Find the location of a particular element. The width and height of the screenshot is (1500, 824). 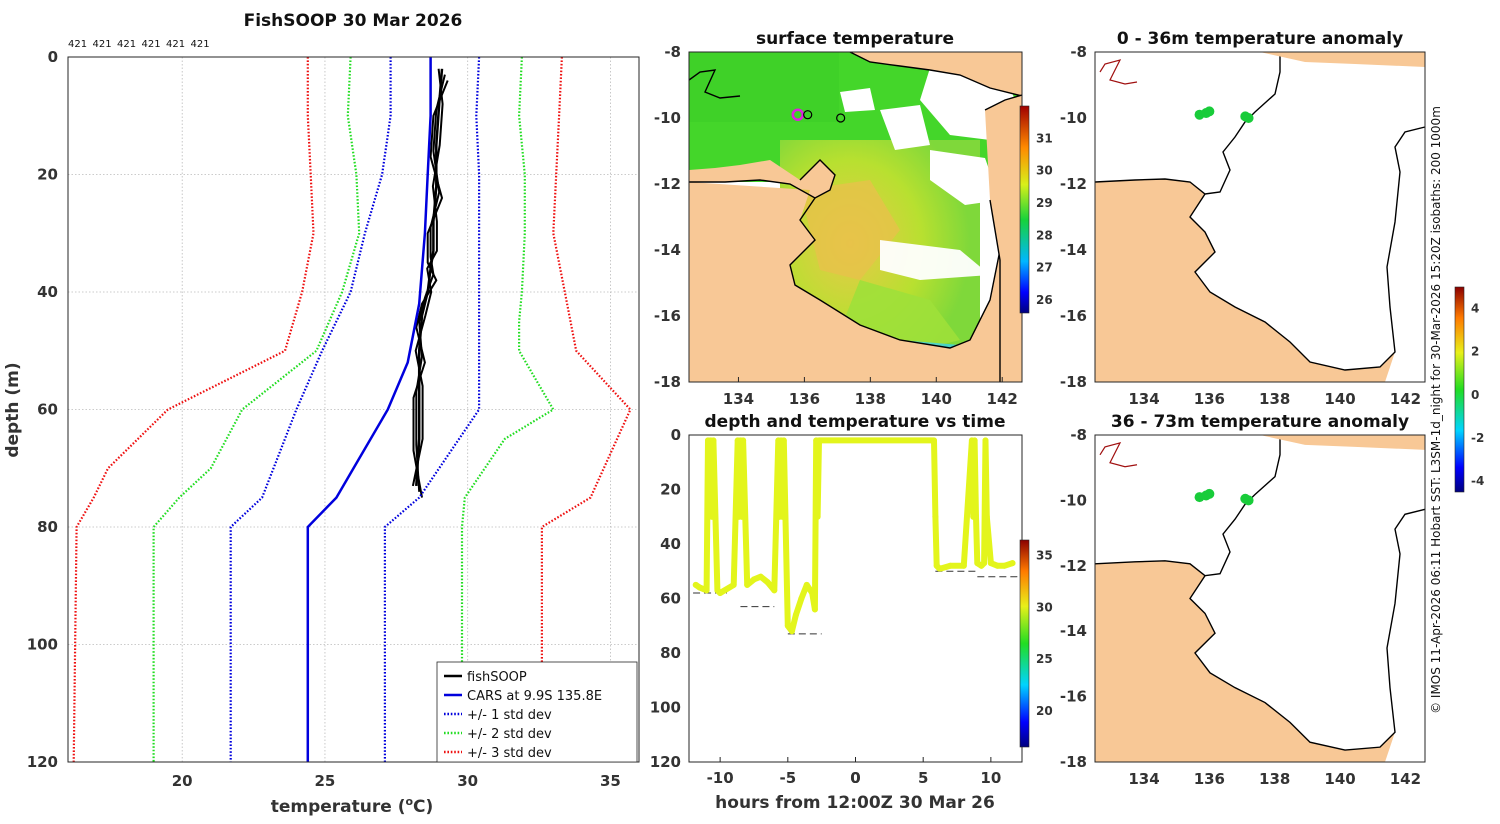

anomaly-colorbar-tick: 2 is located at coordinates (1475, 352).